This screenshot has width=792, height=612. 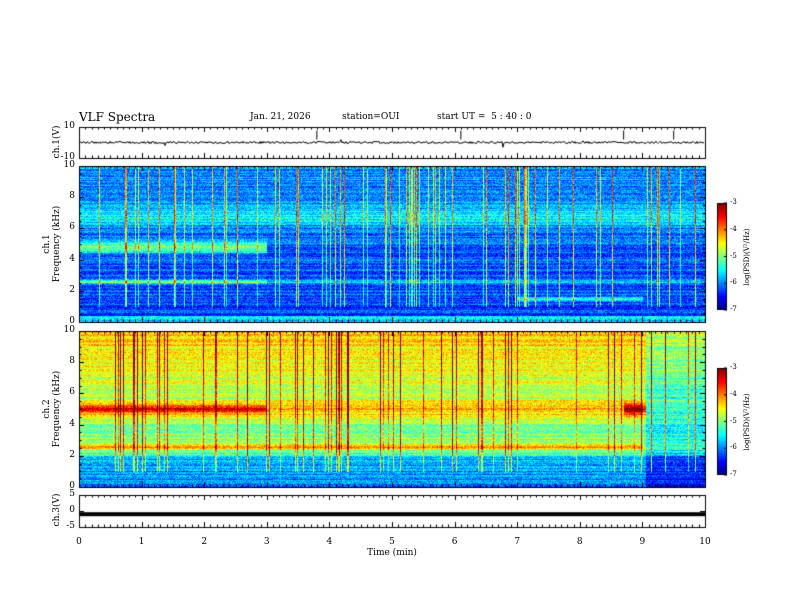 What do you see at coordinates (484, 117) in the screenshot?
I see `start-time-label: start UT = 5 : 40 : 0` at bounding box center [484, 117].